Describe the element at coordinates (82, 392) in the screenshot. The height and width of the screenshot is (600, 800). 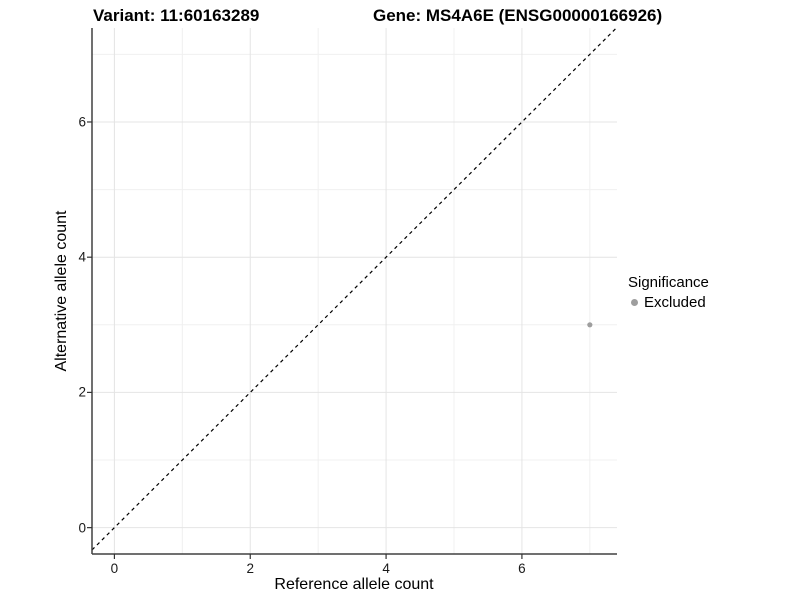
I see `y-tick-label: 2` at that location.